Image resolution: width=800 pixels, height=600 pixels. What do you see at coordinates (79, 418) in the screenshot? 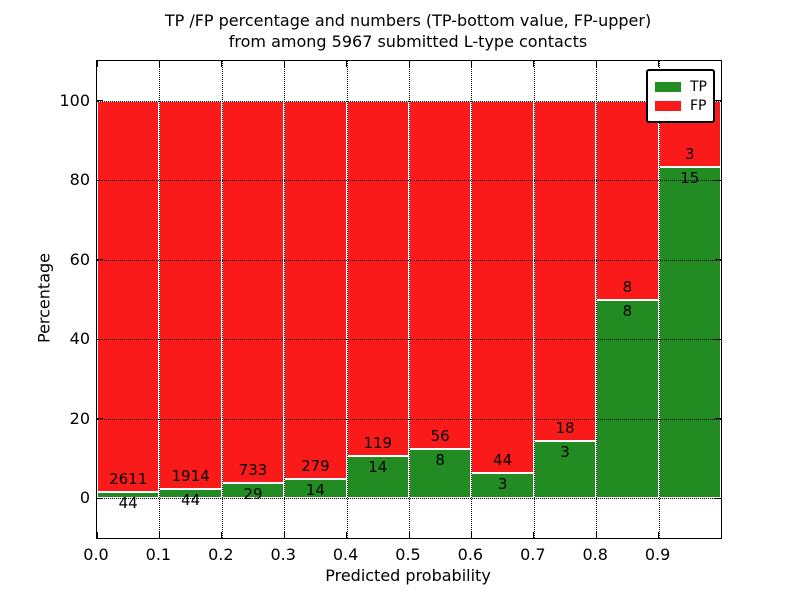
I see `y-tick-label: 20` at bounding box center [79, 418].